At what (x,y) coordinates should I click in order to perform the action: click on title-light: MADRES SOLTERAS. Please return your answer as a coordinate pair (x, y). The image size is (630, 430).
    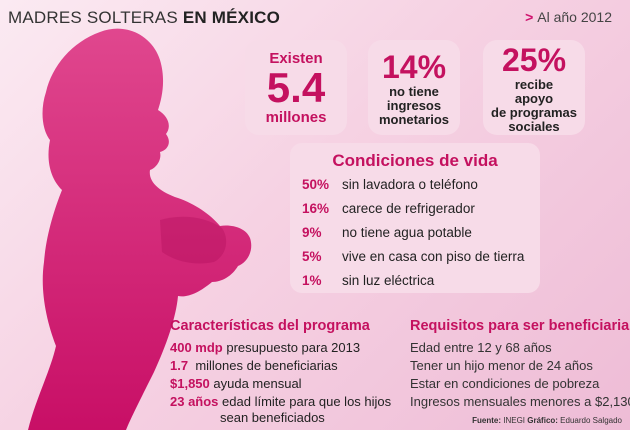
    Looking at the image, I should click on (93, 17).